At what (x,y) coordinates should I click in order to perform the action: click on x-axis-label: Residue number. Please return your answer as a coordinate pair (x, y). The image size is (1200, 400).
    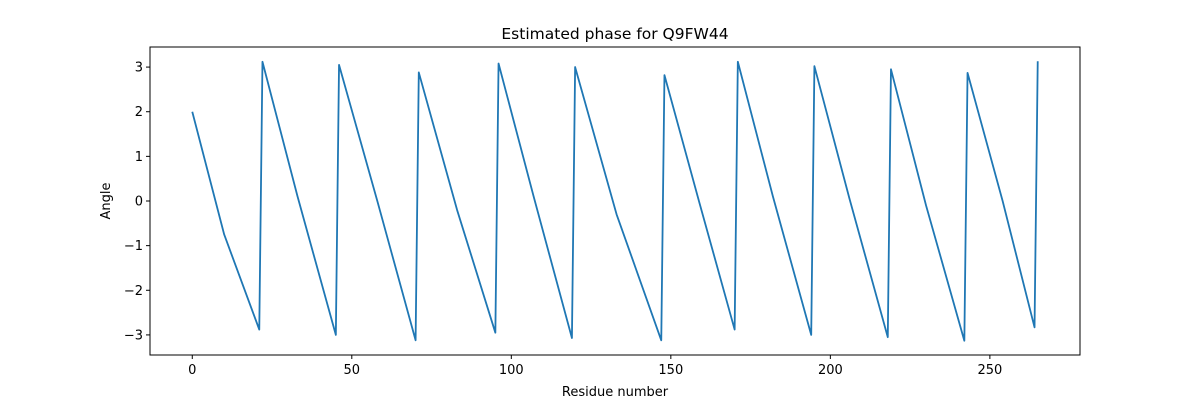
    Looking at the image, I should click on (615, 392).